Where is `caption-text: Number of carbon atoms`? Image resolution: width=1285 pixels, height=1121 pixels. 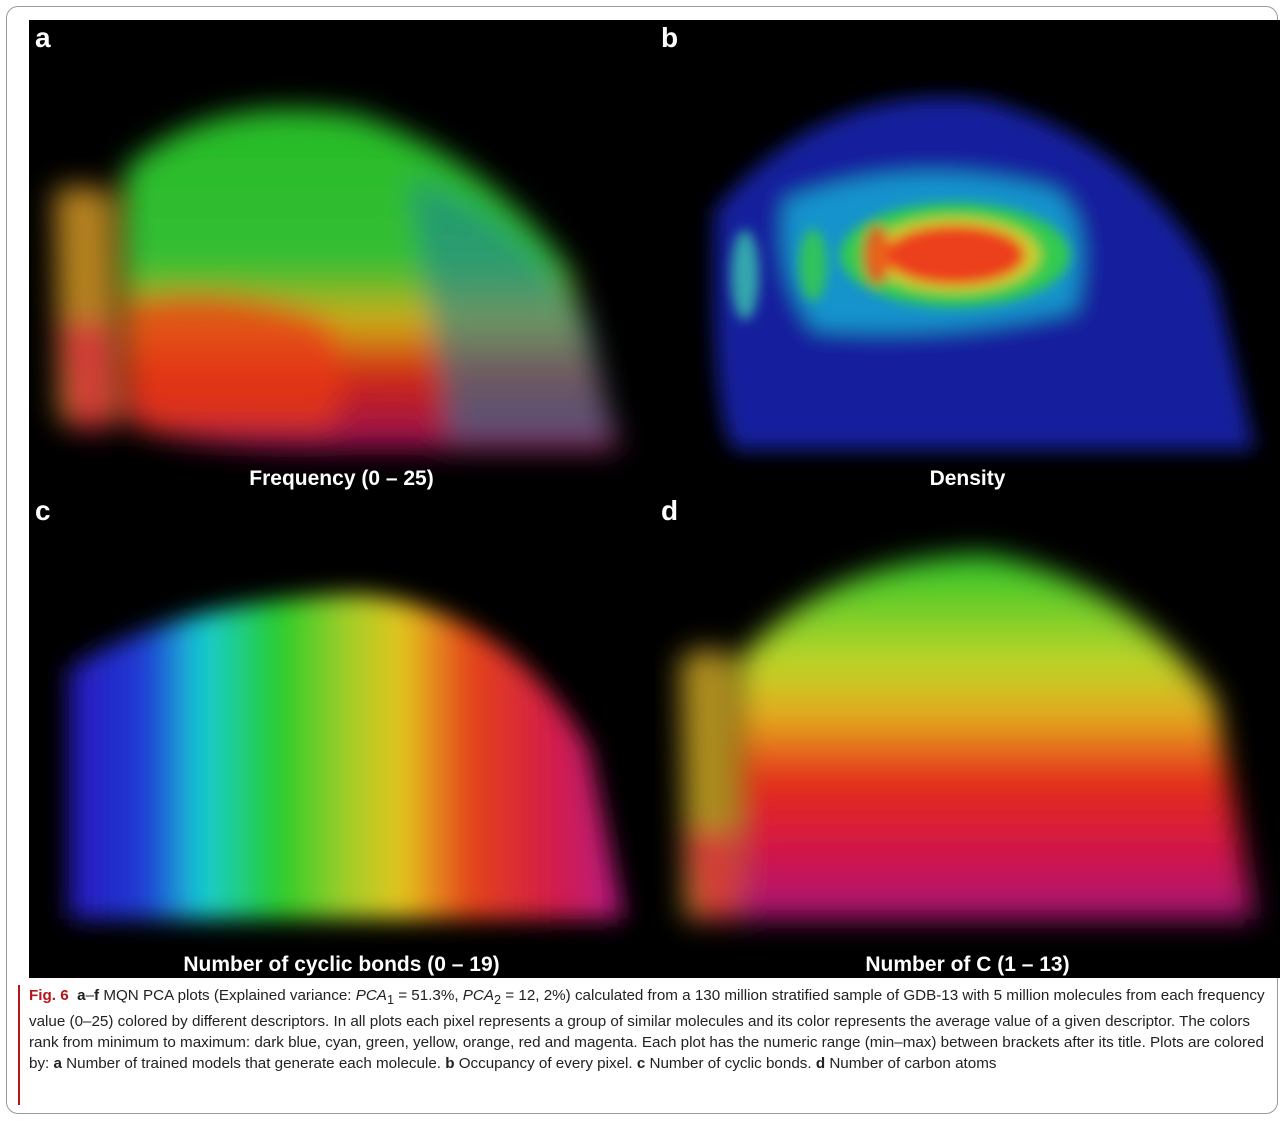
caption-text: Number of carbon atoms is located at coordinates (911, 1064).